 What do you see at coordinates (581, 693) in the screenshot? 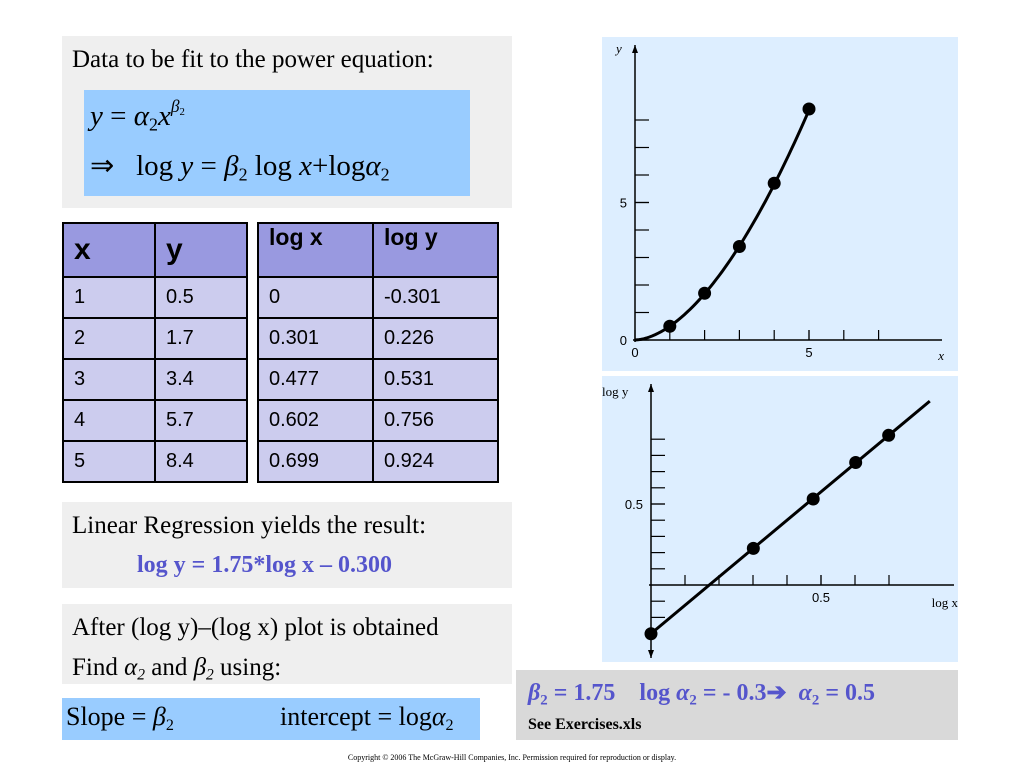
I see `beta-value: = 1.75` at bounding box center [581, 693].